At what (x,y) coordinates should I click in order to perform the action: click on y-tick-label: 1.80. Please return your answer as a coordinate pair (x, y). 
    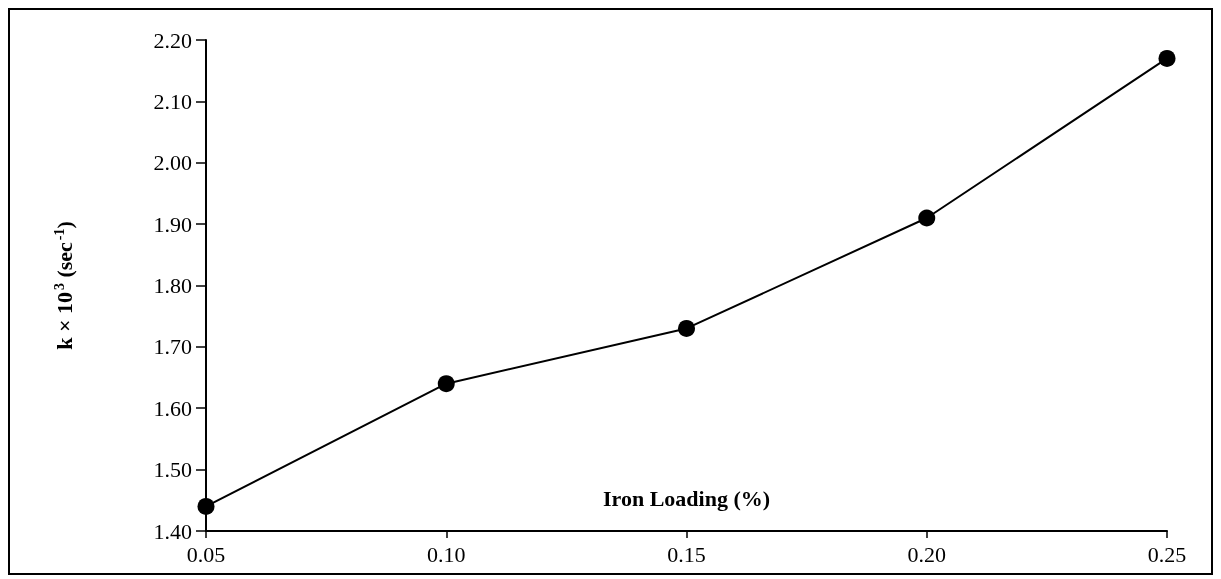
    Looking at the image, I should click on (172, 285).